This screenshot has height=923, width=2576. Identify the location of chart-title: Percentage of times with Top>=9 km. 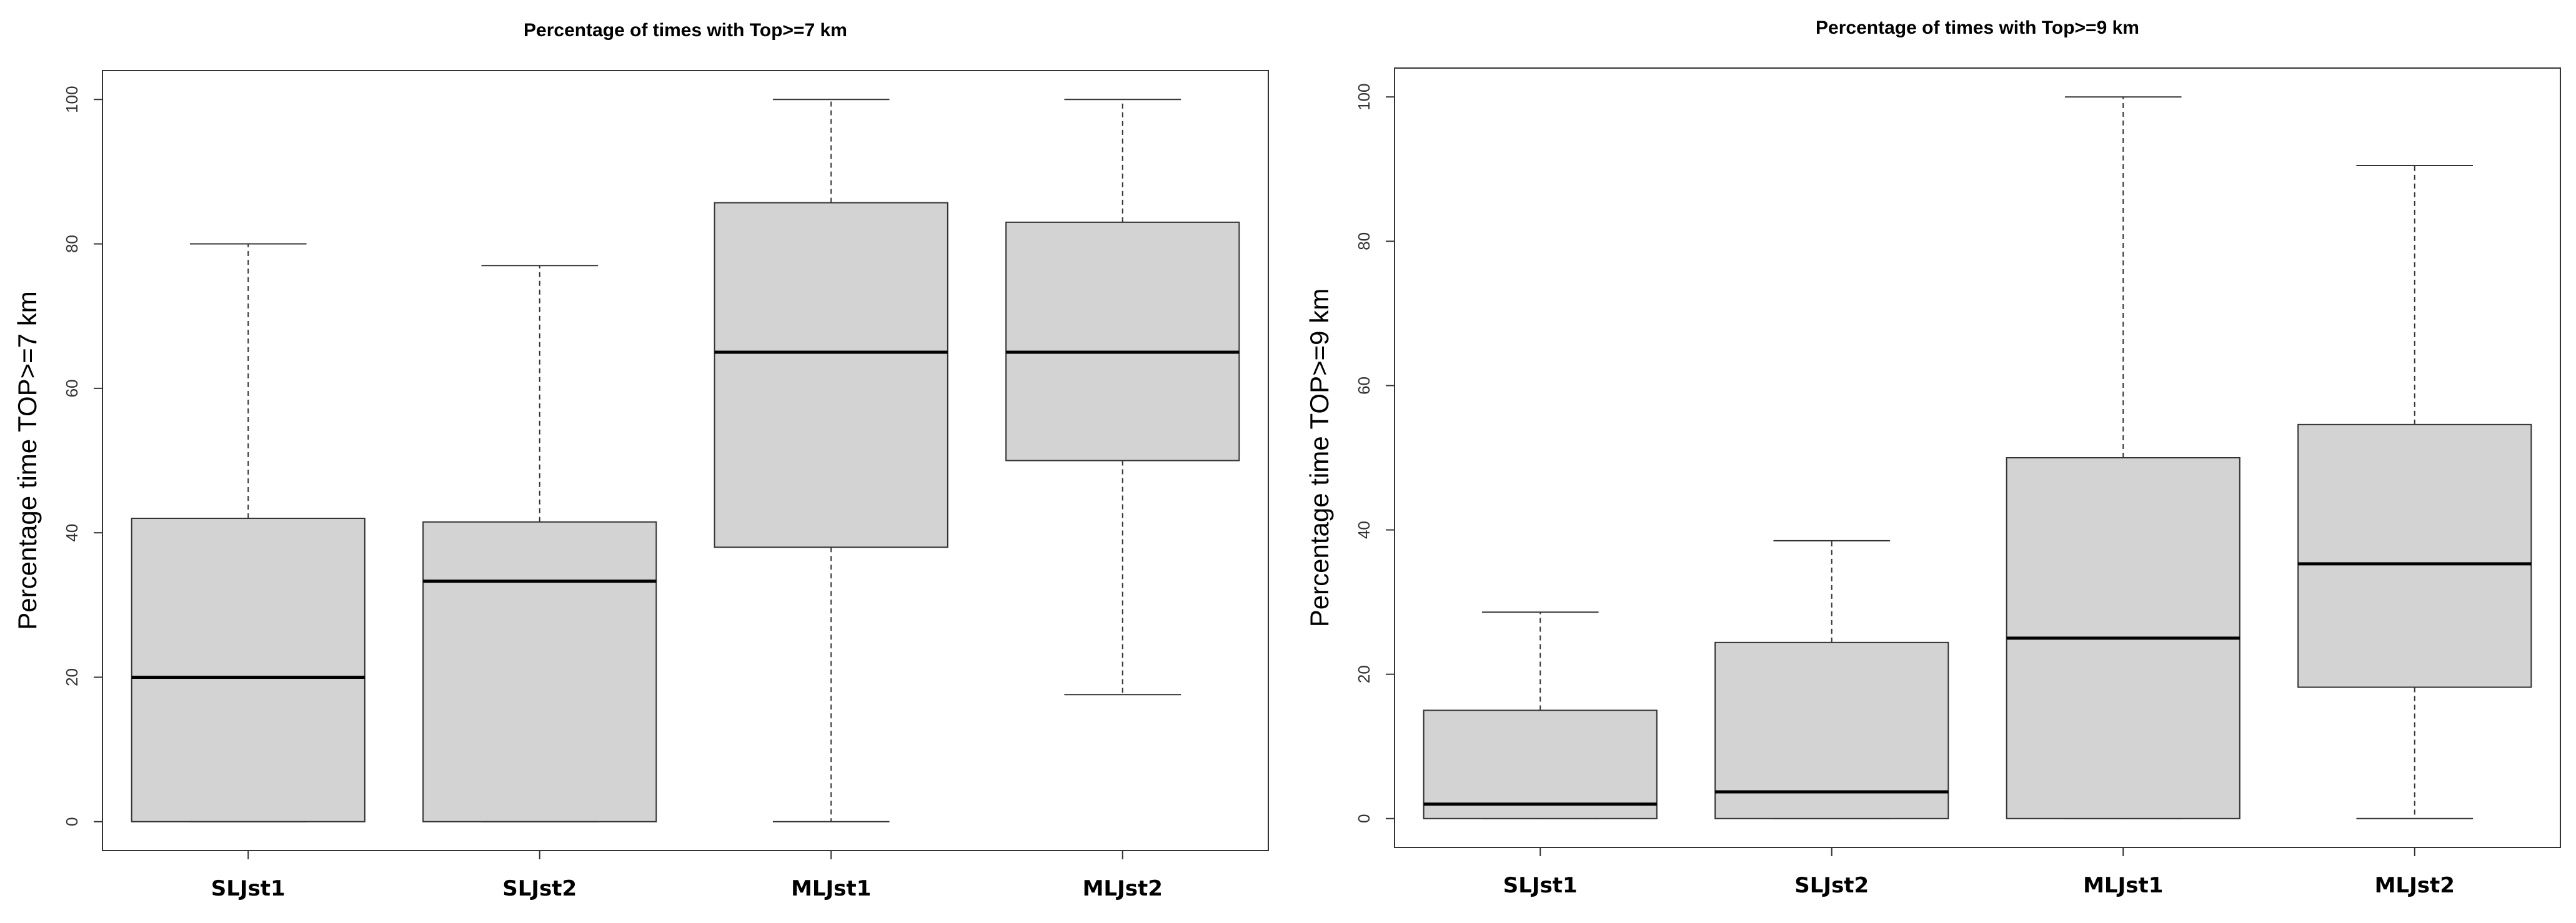
(1977, 27).